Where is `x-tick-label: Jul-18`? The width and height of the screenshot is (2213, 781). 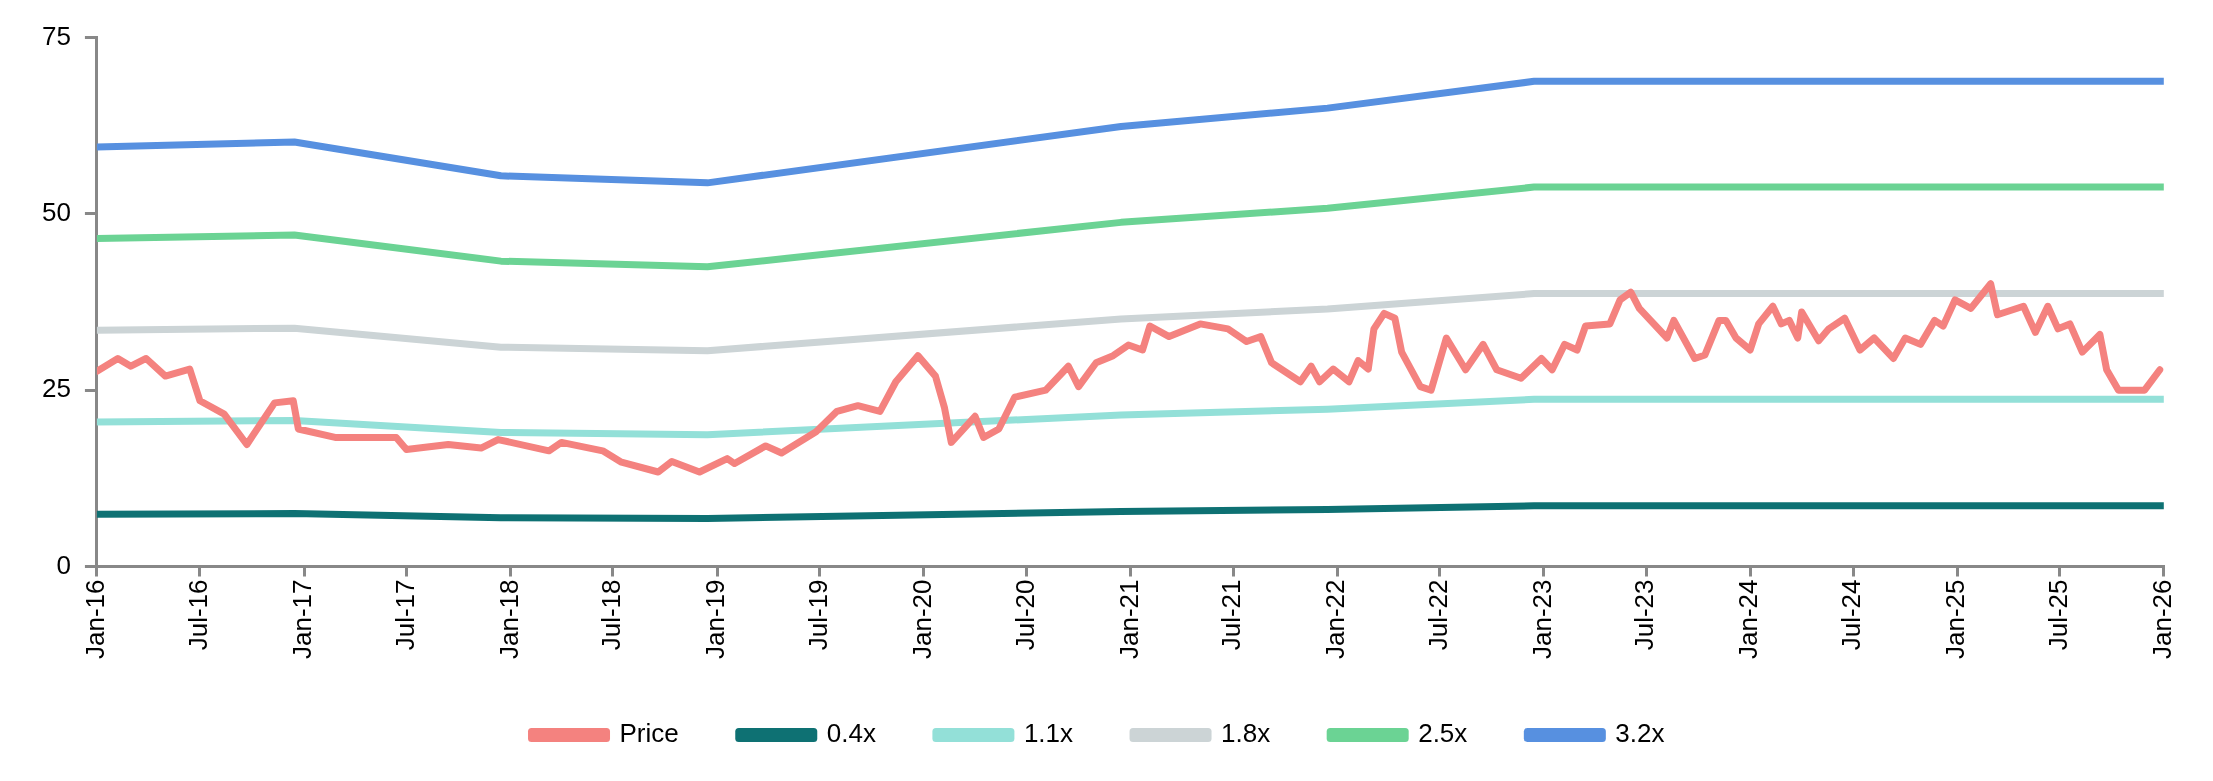 x-tick-label: Jul-18 is located at coordinates (611, 615).